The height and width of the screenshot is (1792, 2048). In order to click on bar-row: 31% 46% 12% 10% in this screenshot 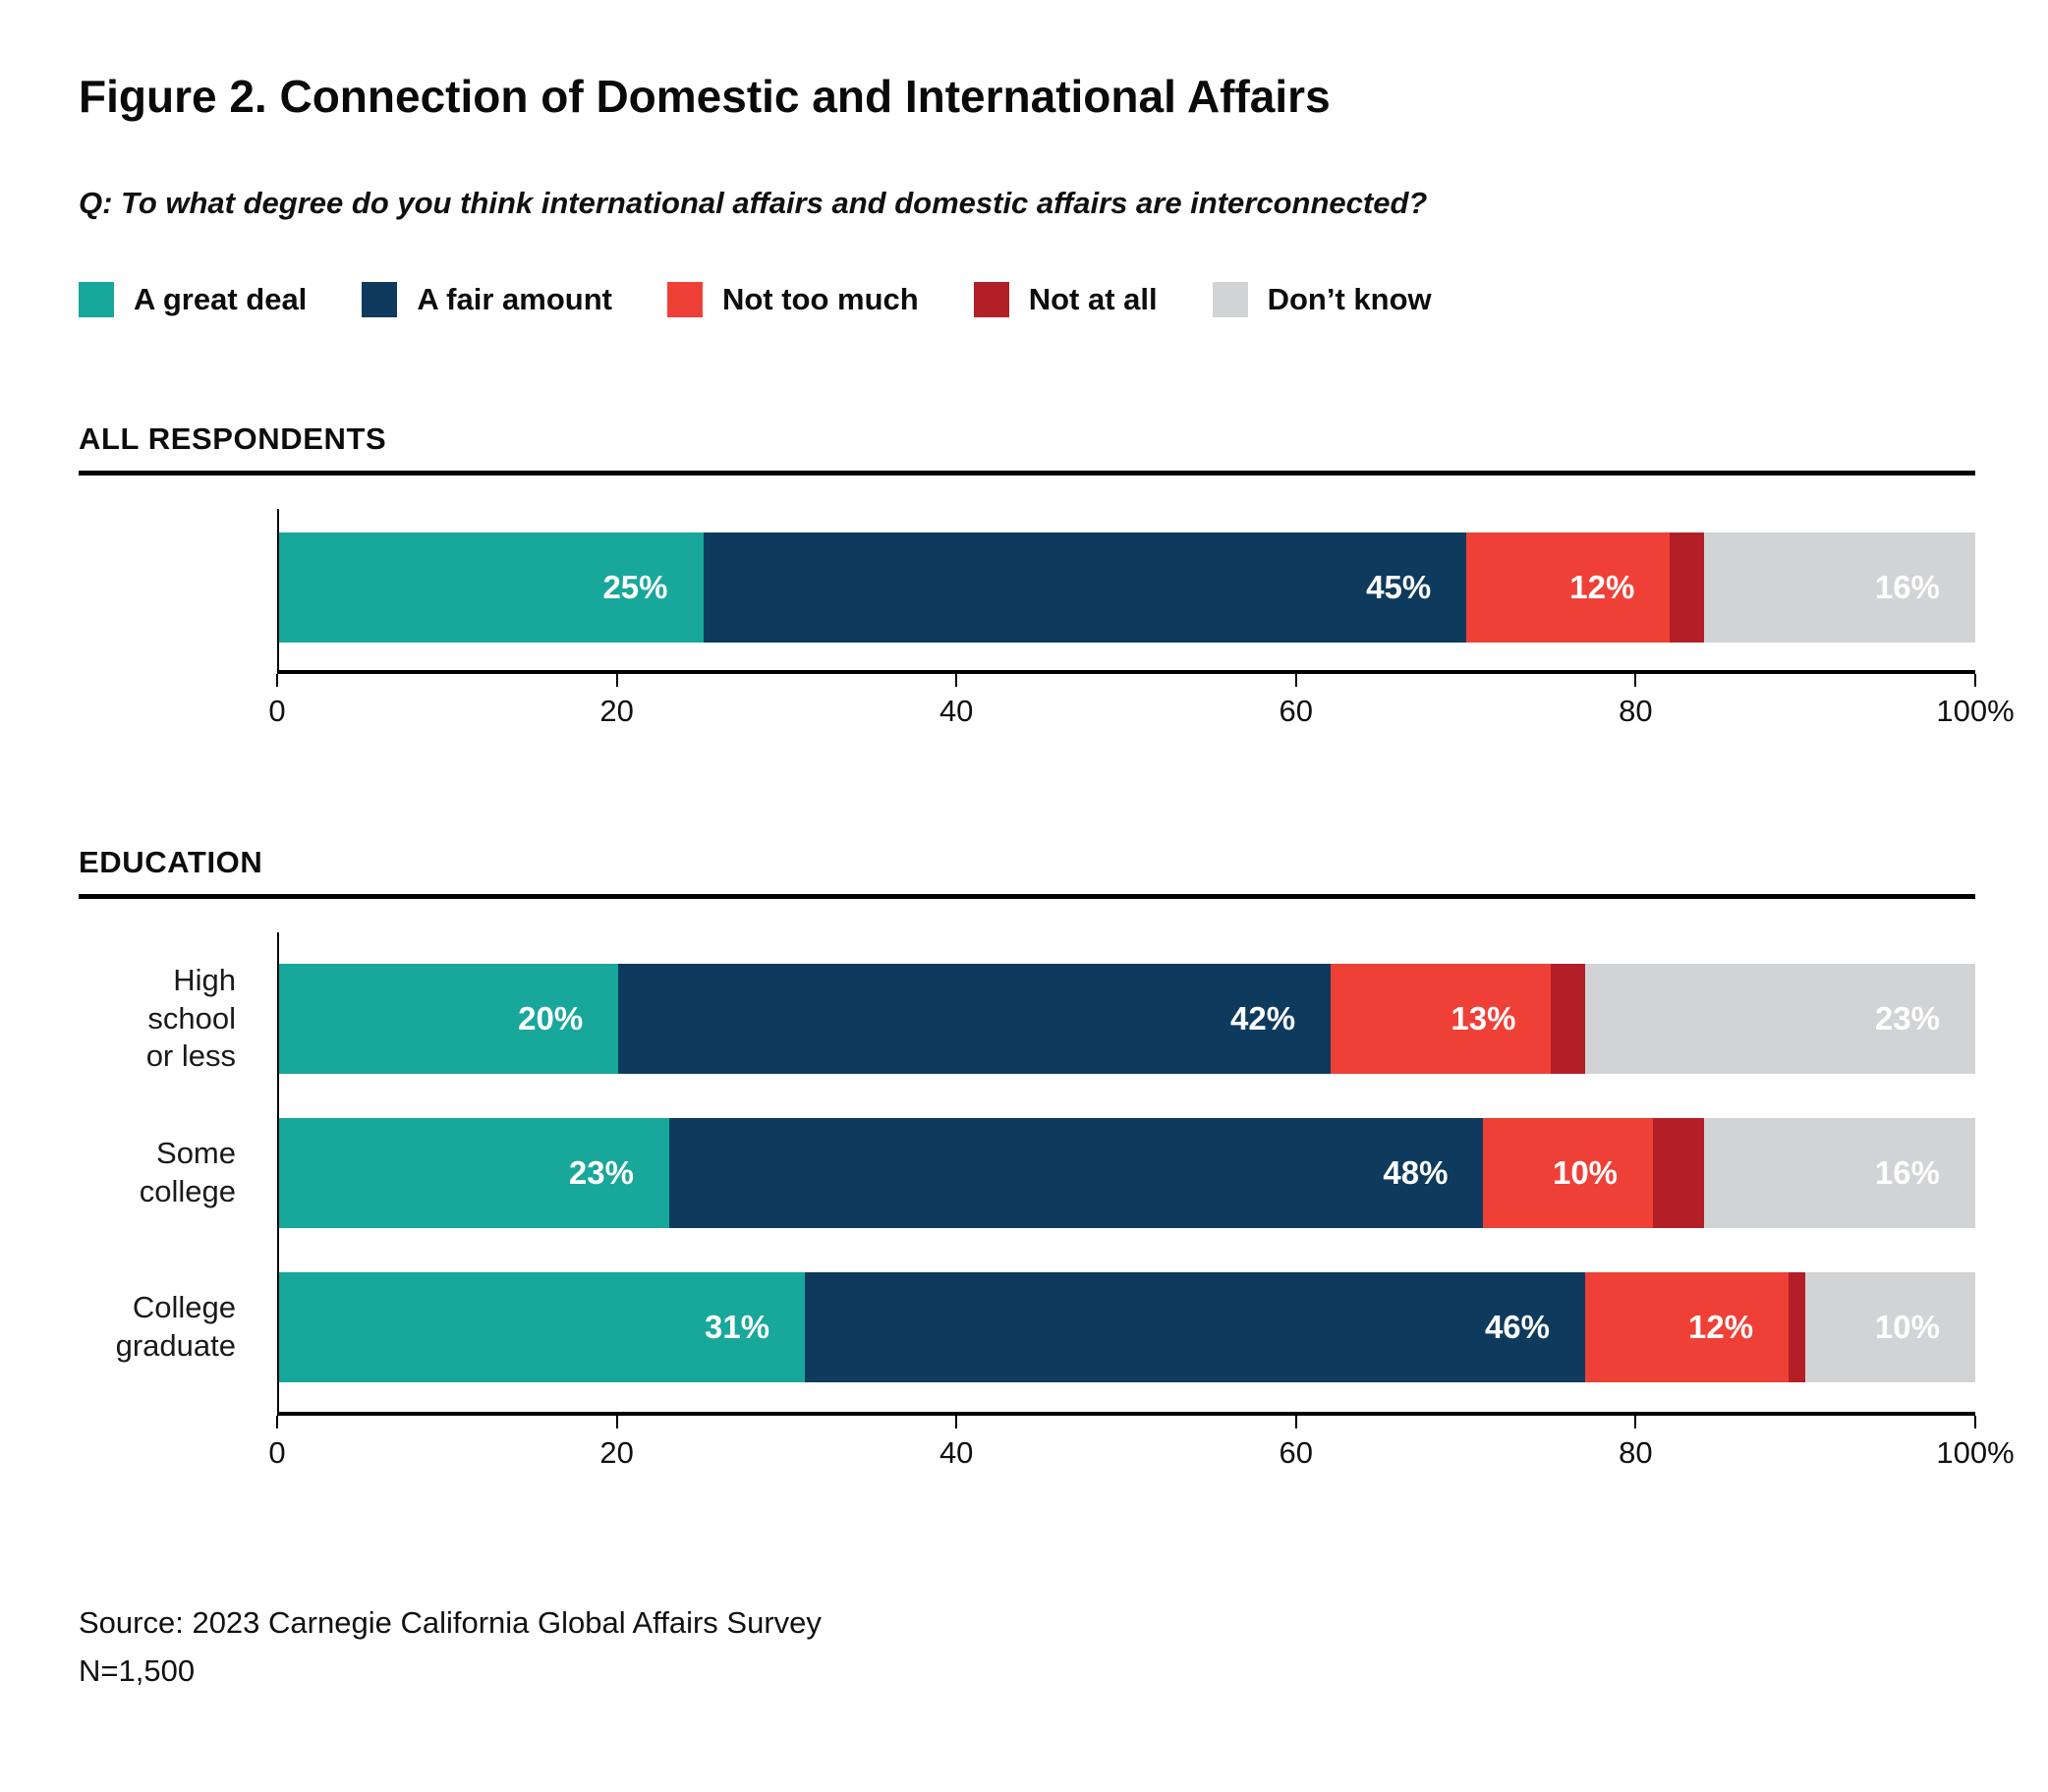, I will do `click(1127, 1326)`.